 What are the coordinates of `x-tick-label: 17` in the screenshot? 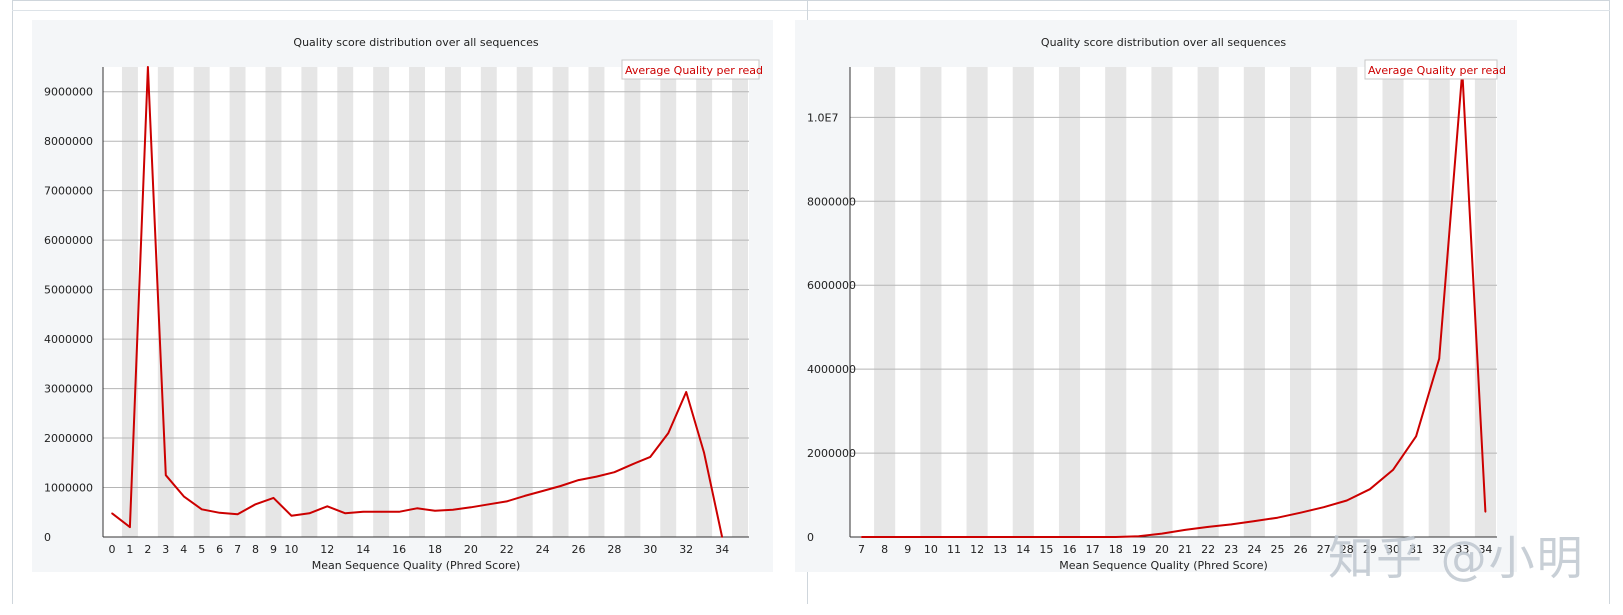 It's located at (1093, 549).